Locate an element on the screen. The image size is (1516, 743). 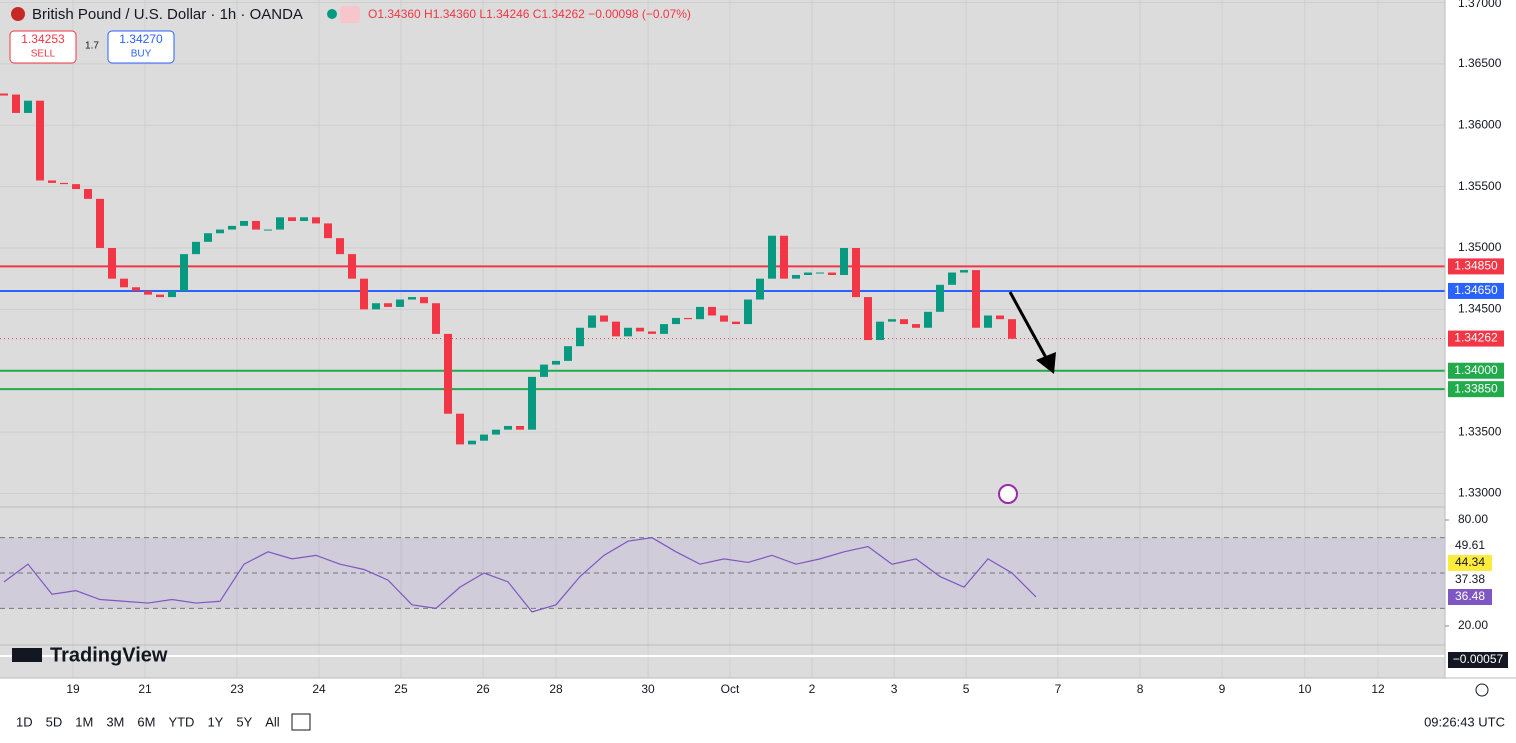
x-tick-label: 8 is located at coordinates (1140, 689).